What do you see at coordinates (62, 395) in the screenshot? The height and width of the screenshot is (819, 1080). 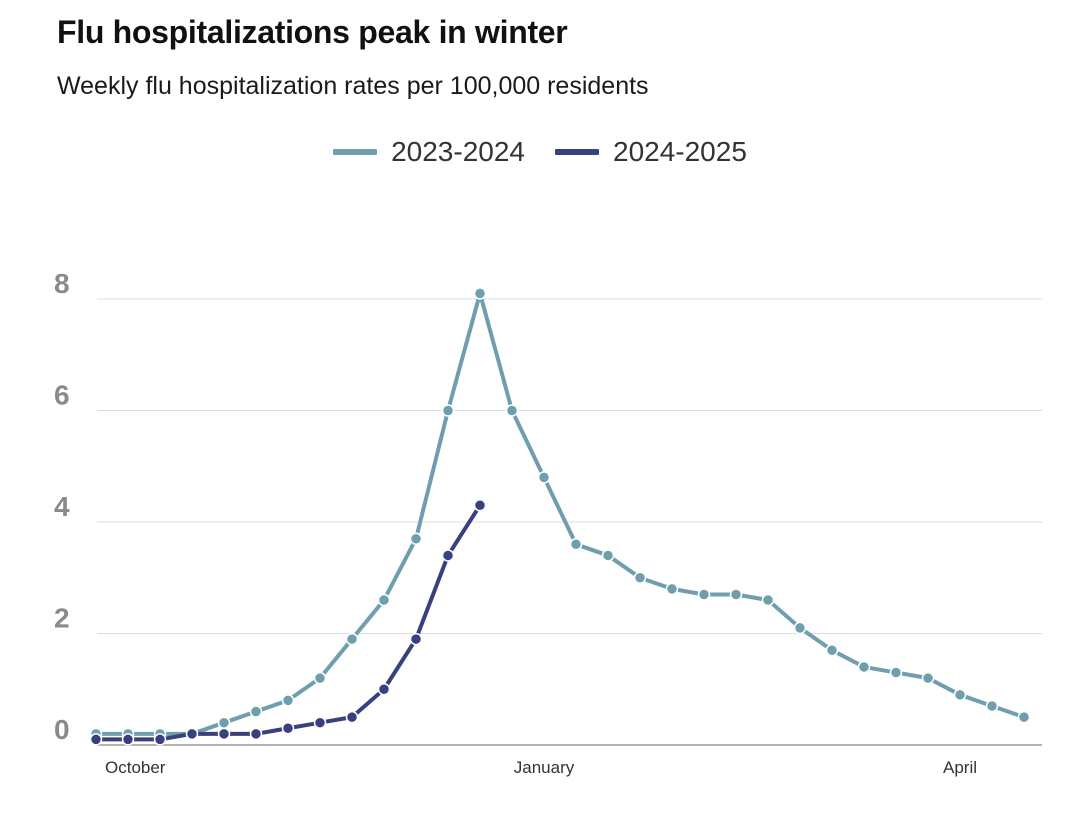 I see `y-tick-label: 6` at bounding box center [62, 395].